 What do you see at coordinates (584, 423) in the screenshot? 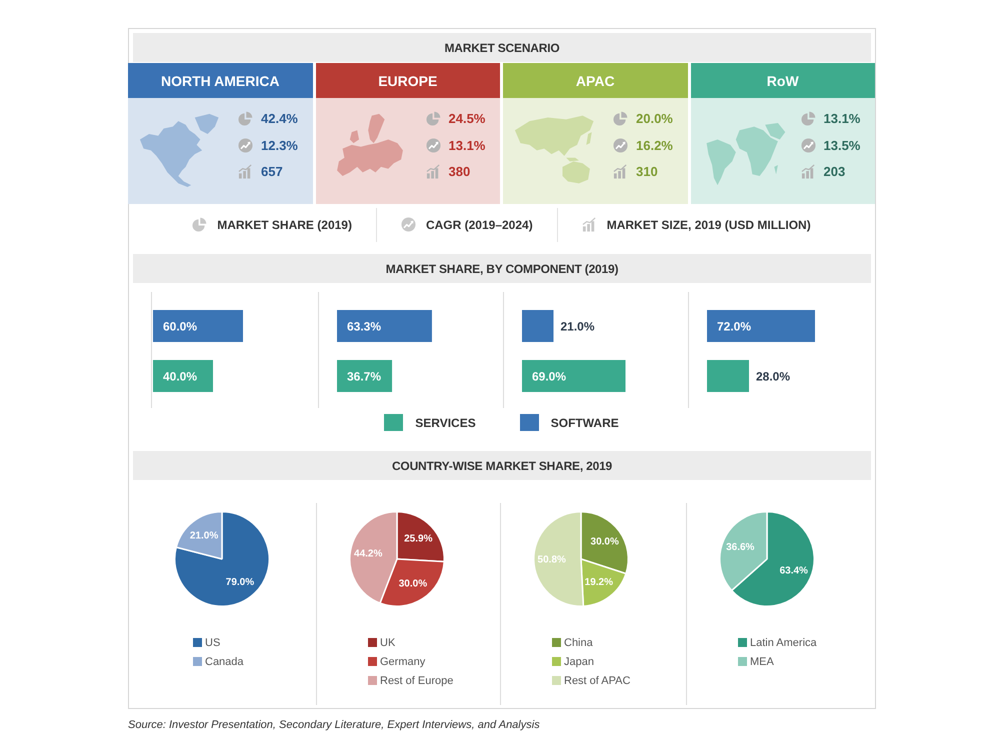
I see `legend-label: SOFTWARE` at bounding box center [584, 423].